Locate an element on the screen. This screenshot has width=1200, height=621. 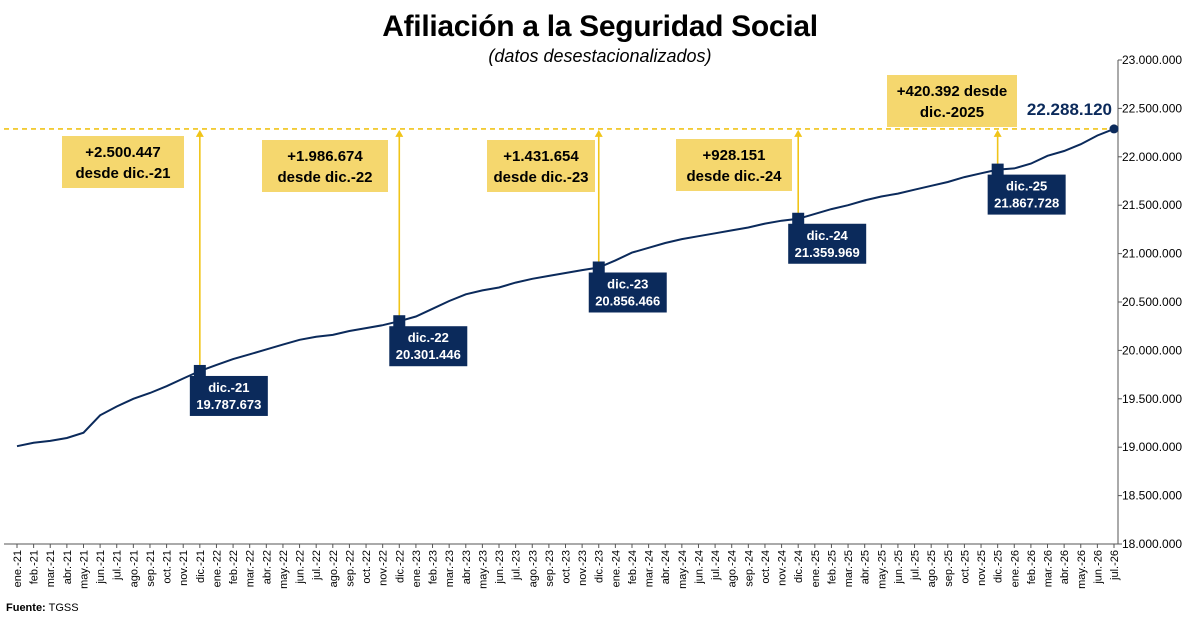
value-label-date: dic.-24 is located at coordinates (828, 235).